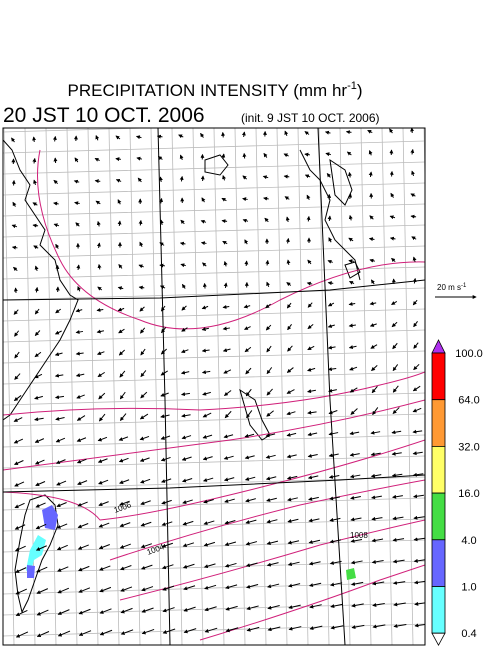  What do you see at coordinates (468, 494) in the screenshot?
I see `colorbar-label: 16.0` at bounding box center [468, 494].